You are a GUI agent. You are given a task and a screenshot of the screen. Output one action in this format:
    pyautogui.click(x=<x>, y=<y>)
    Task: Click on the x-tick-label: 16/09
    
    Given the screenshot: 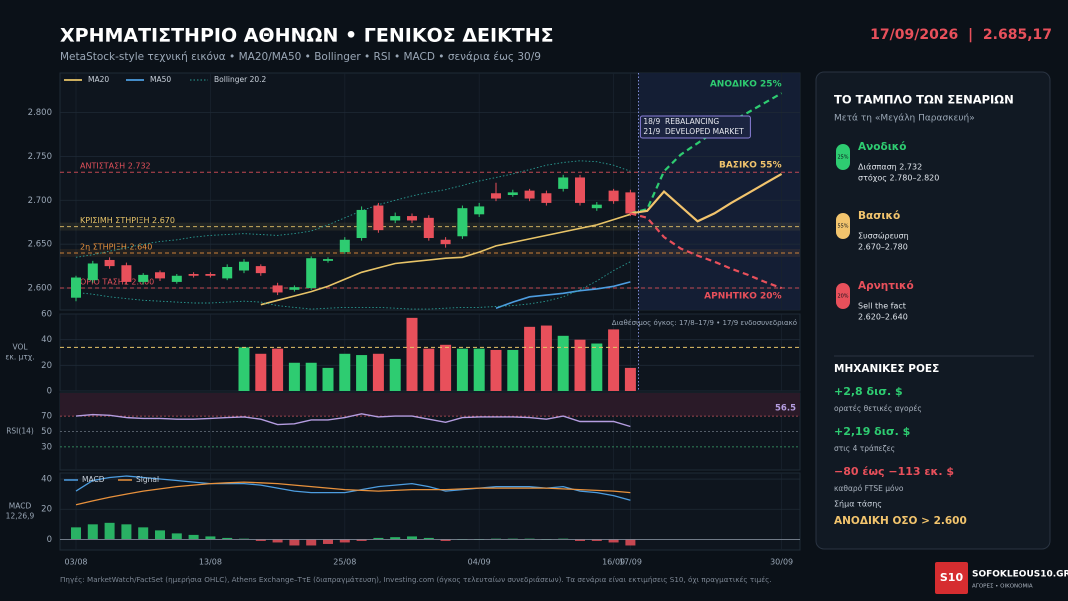 What is the action you would take?
    pyautogui.click(x=613, y=562)
    